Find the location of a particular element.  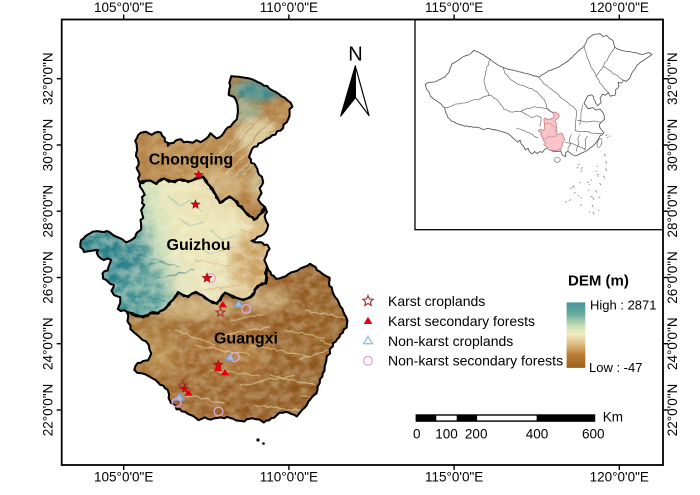

svg-text: N is located at coordinates (355, 55).